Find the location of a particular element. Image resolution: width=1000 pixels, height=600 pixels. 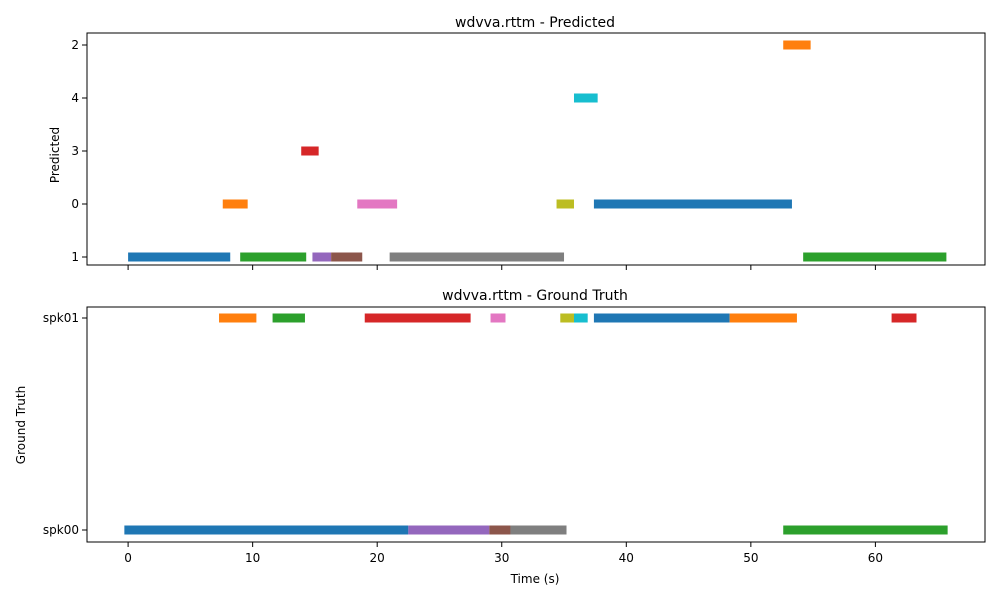

ground-truth-x-axis-label: Time (s) is located at coordinates (535, 579).